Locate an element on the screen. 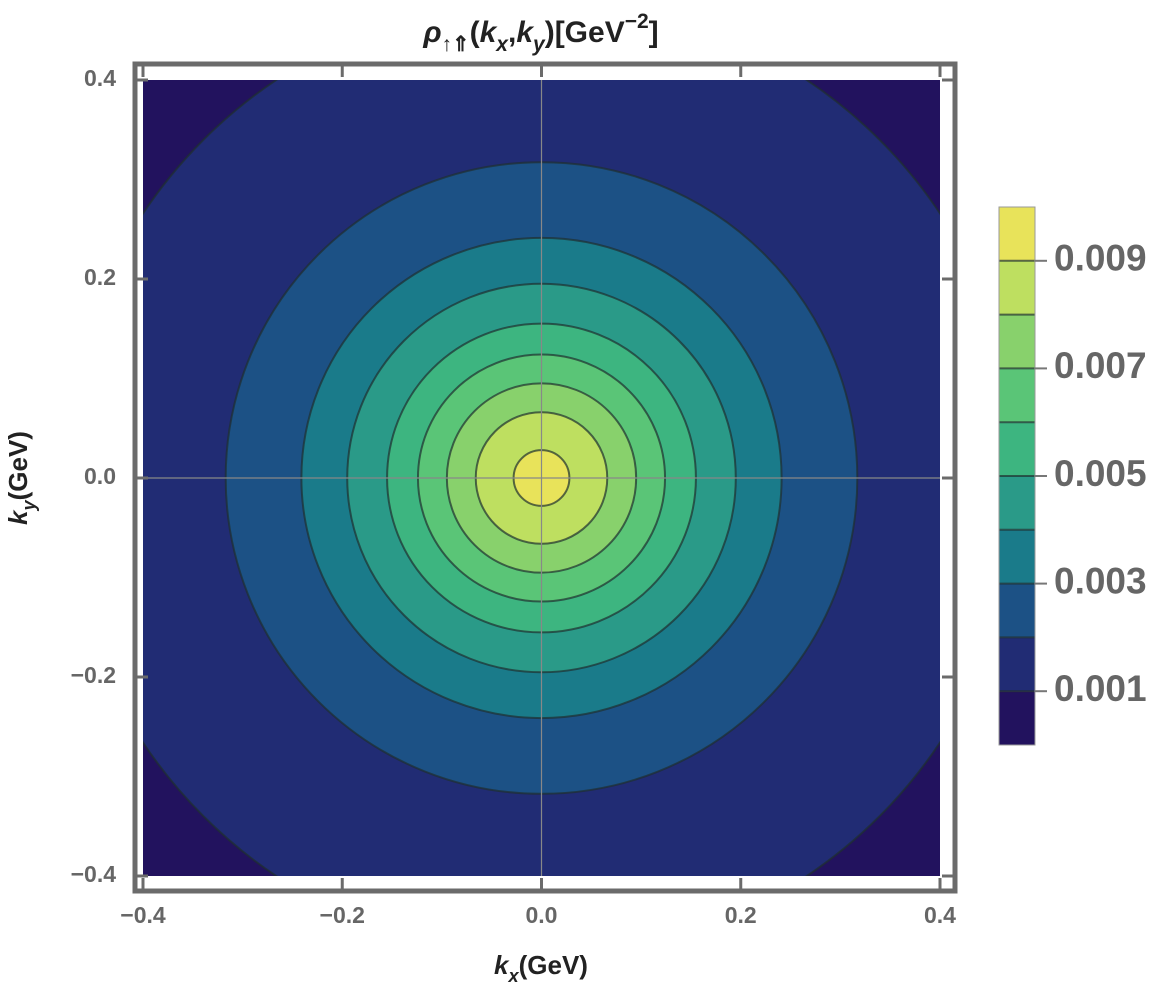 This screenshot has height=992, width=1169. y-axis-label: ky(GeV) is located at coordinates (21, 478).